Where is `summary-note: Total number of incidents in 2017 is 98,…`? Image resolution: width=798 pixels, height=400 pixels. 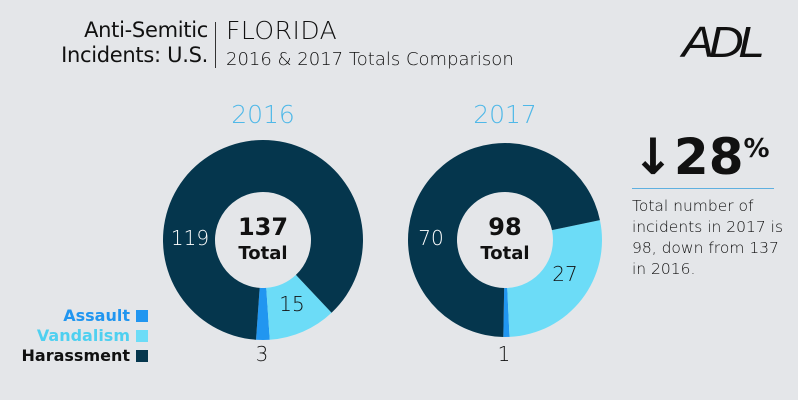
summary-note: Total number of incidents in 2017 is 98,… is located at coordinates (708, 237).